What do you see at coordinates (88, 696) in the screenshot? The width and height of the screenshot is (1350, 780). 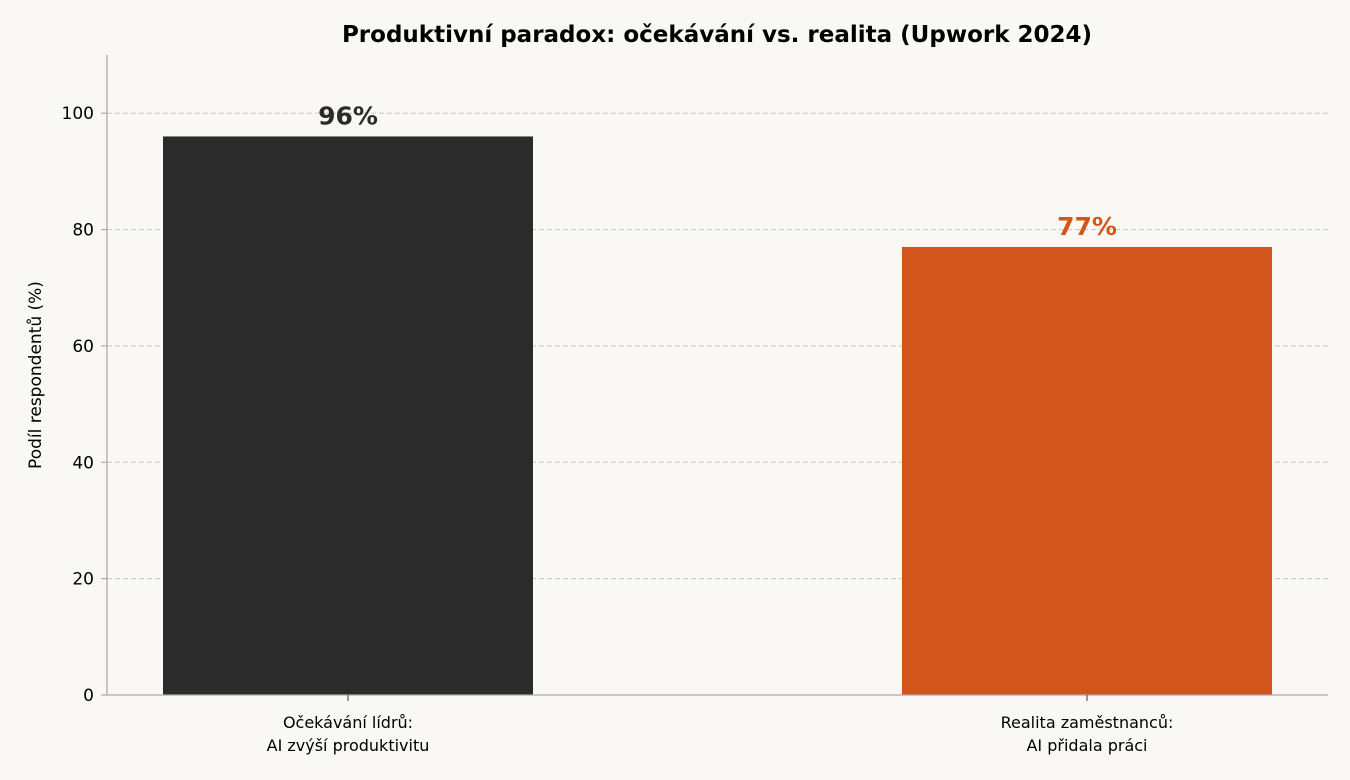 I see `y-tick-label: 0` at bounding box center [88, 696].